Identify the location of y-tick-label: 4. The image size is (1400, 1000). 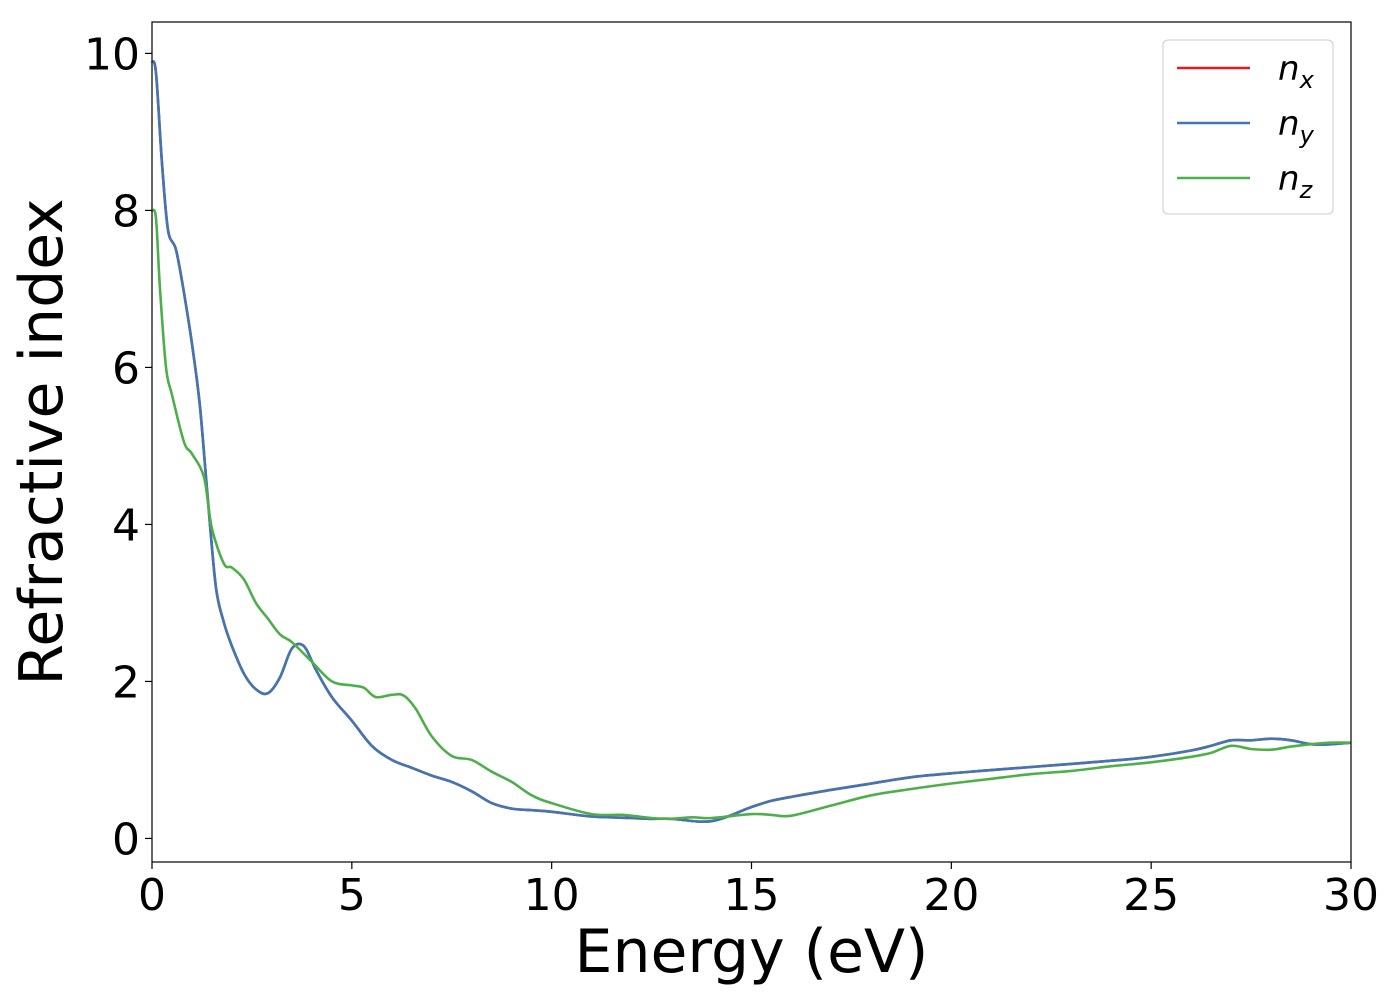
(126, 525).